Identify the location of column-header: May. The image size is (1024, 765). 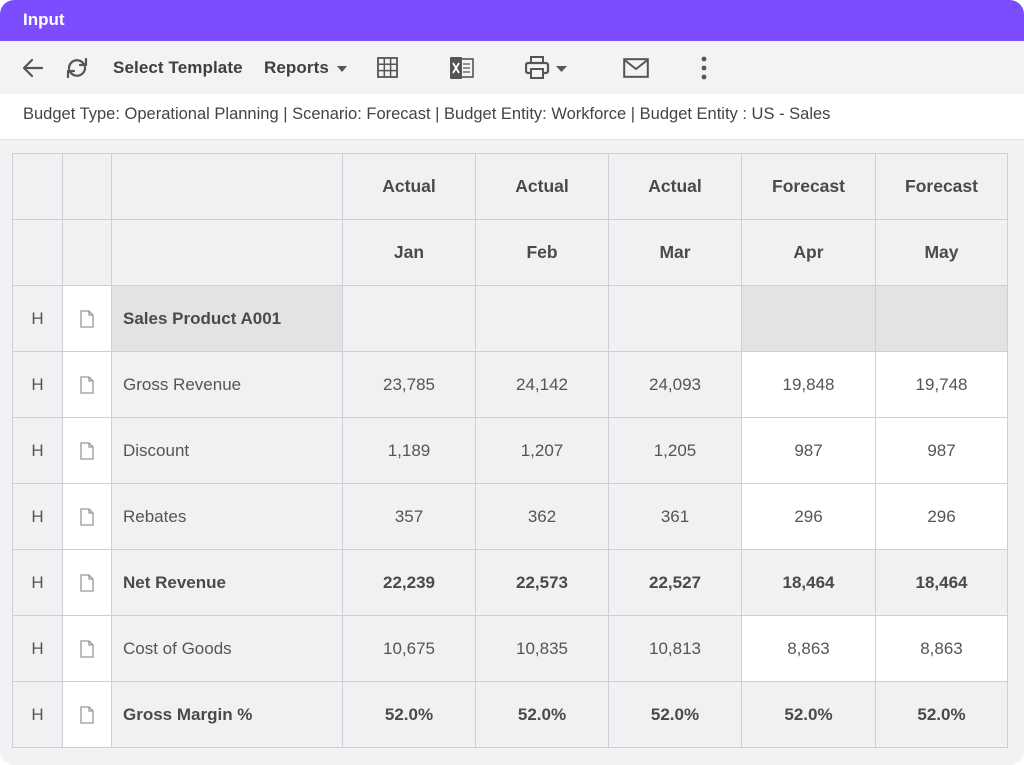
(941, 252).